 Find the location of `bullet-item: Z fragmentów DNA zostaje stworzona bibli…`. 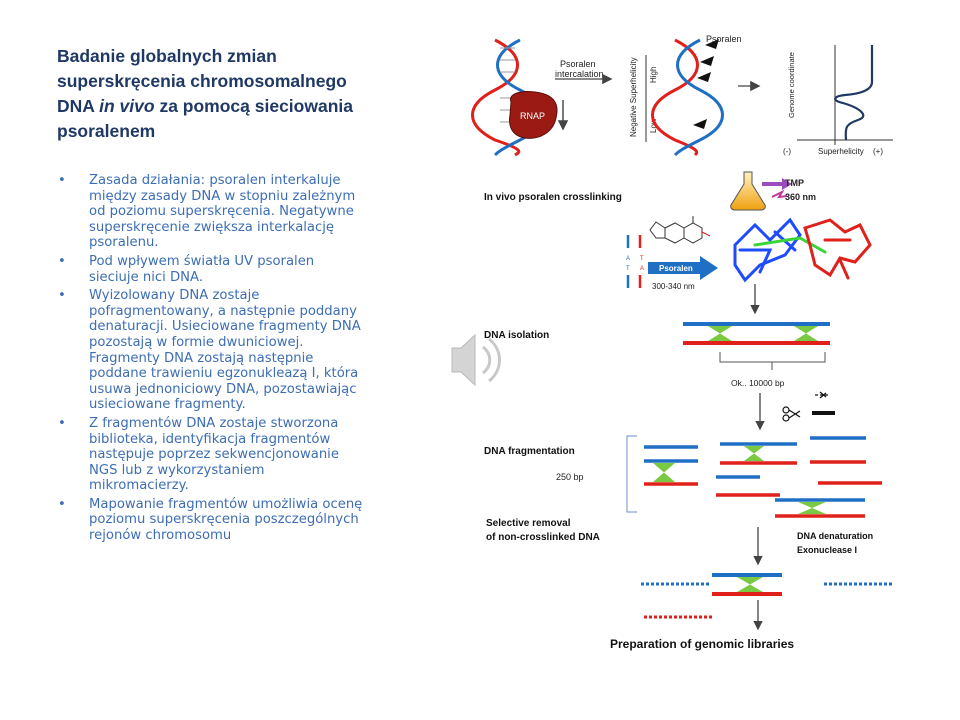

bullet-item: Z fragmentów DNA zostaje stworzona bibli… is located at coordinates (210, 455).